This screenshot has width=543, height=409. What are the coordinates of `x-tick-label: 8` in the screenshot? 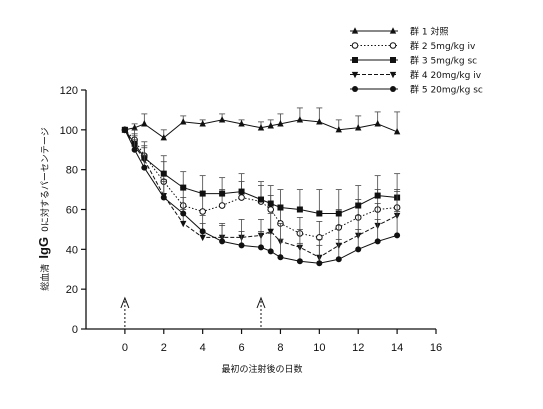 It's located at (280, 348).